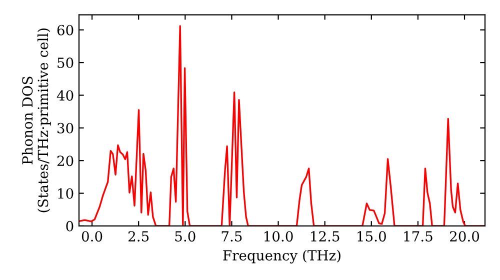 This screenshot has height=280, width=500. I want to click on x-tick-label: 2.5, so click(138, 236).